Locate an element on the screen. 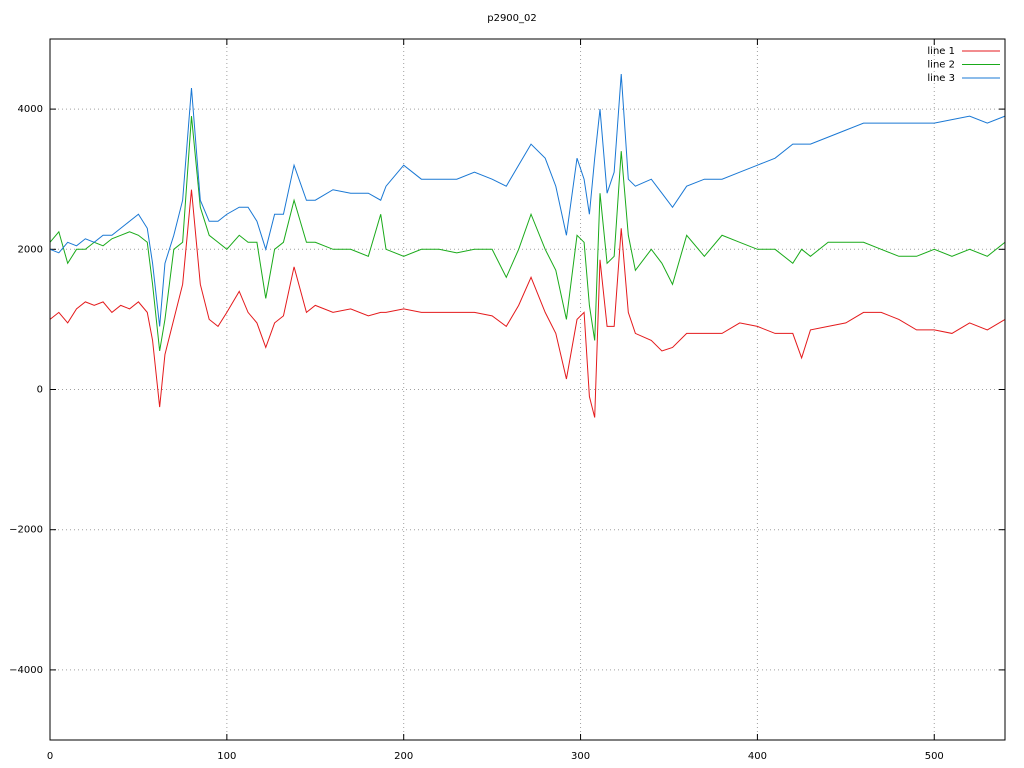 The height and width of the screenshot is (768, 1024). x-tick-label: 0 is located at coordinates (50, 756).